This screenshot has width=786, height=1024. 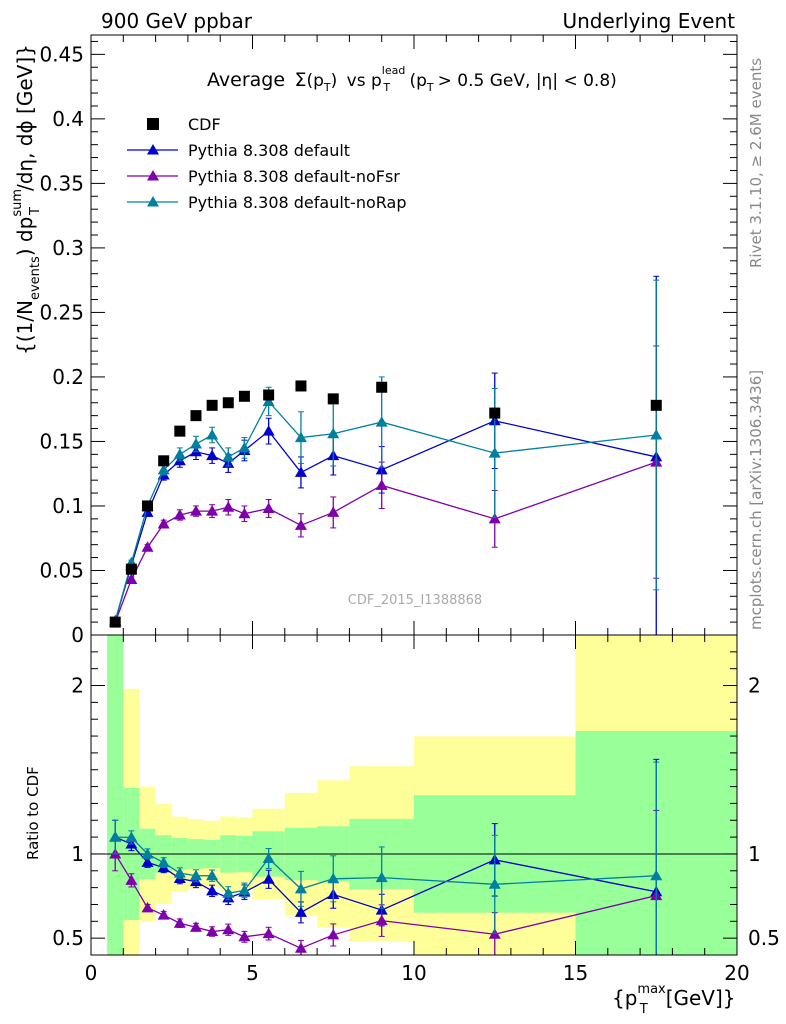 I want to click on mcplots-label: mcplots.cern.ch [arXiv:1306.3436], so click(x=756, y=500).